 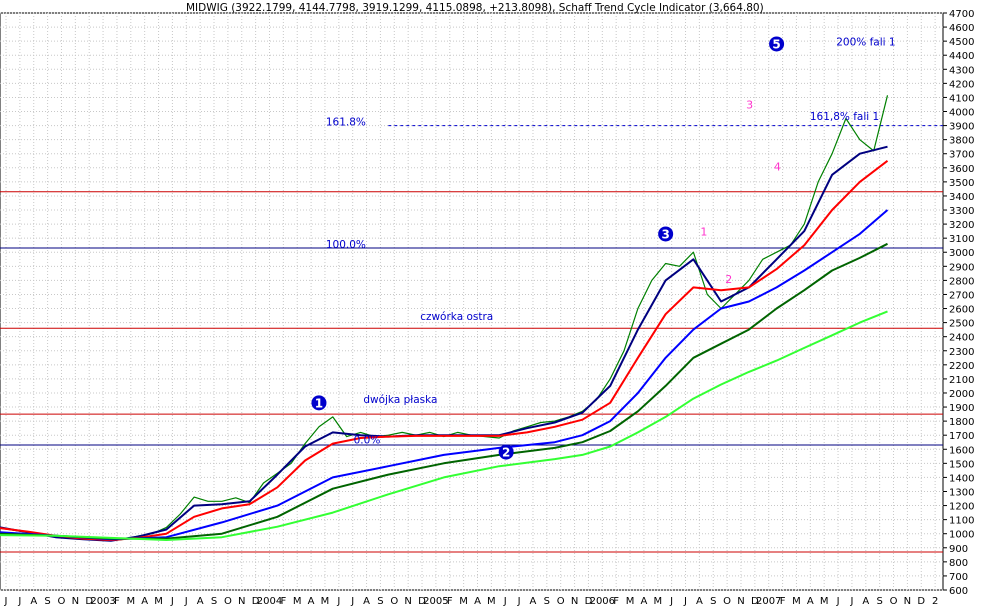 What do you see at coordinates (768, 601) in the screenshot?
I see `x-tick-label: 2007` at bounding box center [768, 601].